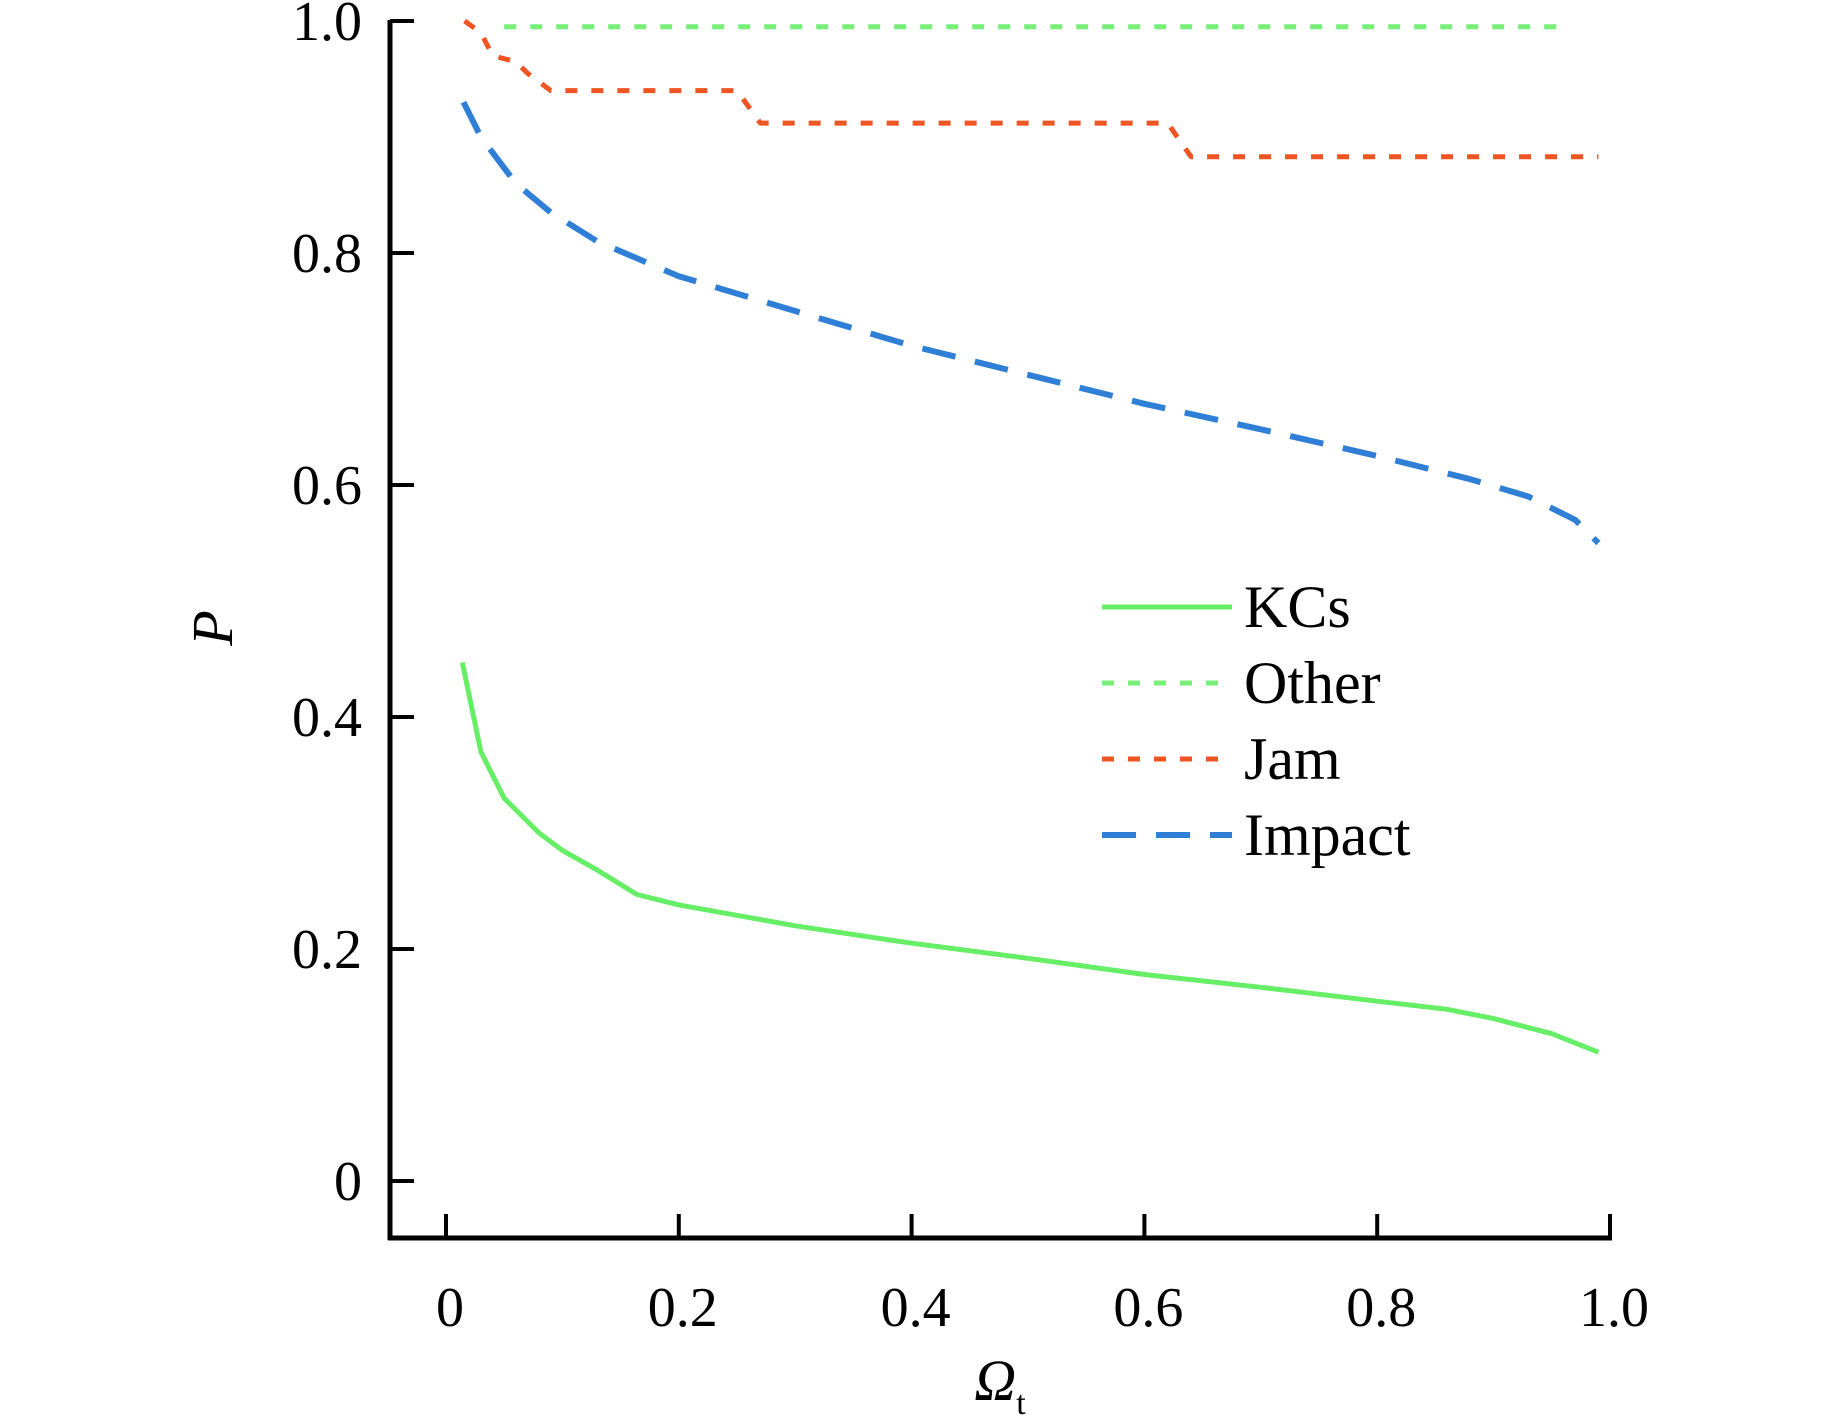 The image size is (1843, 1420). What do you see at coordinates (1381, 1308) in the screenshot?
I see `x-tick-label: 0.8` at bounding box center [1381, 1308].